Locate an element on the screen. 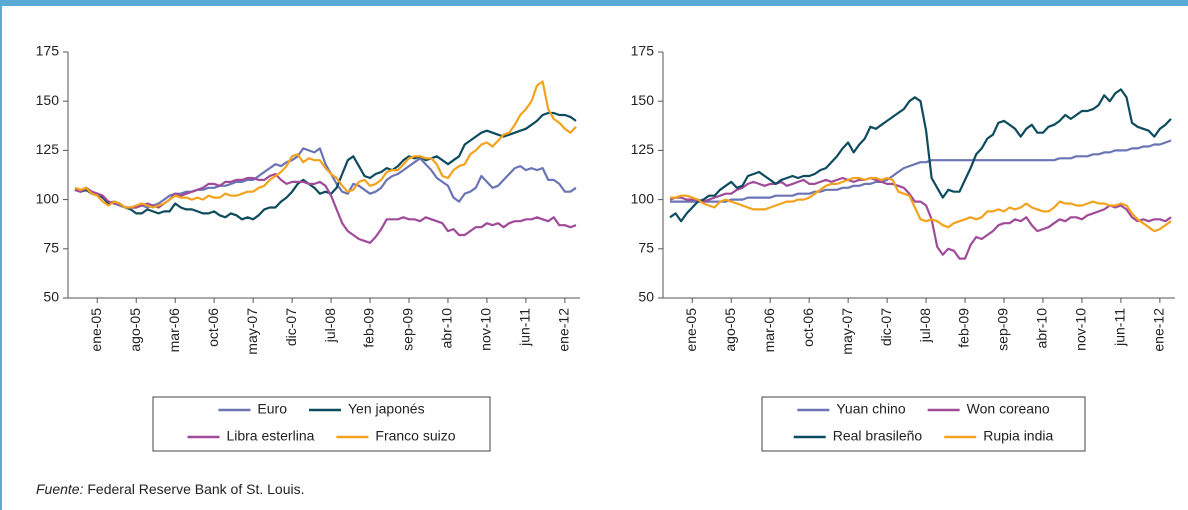  legend-row: Euro Yen japonés is located at coordinates (321, 409).